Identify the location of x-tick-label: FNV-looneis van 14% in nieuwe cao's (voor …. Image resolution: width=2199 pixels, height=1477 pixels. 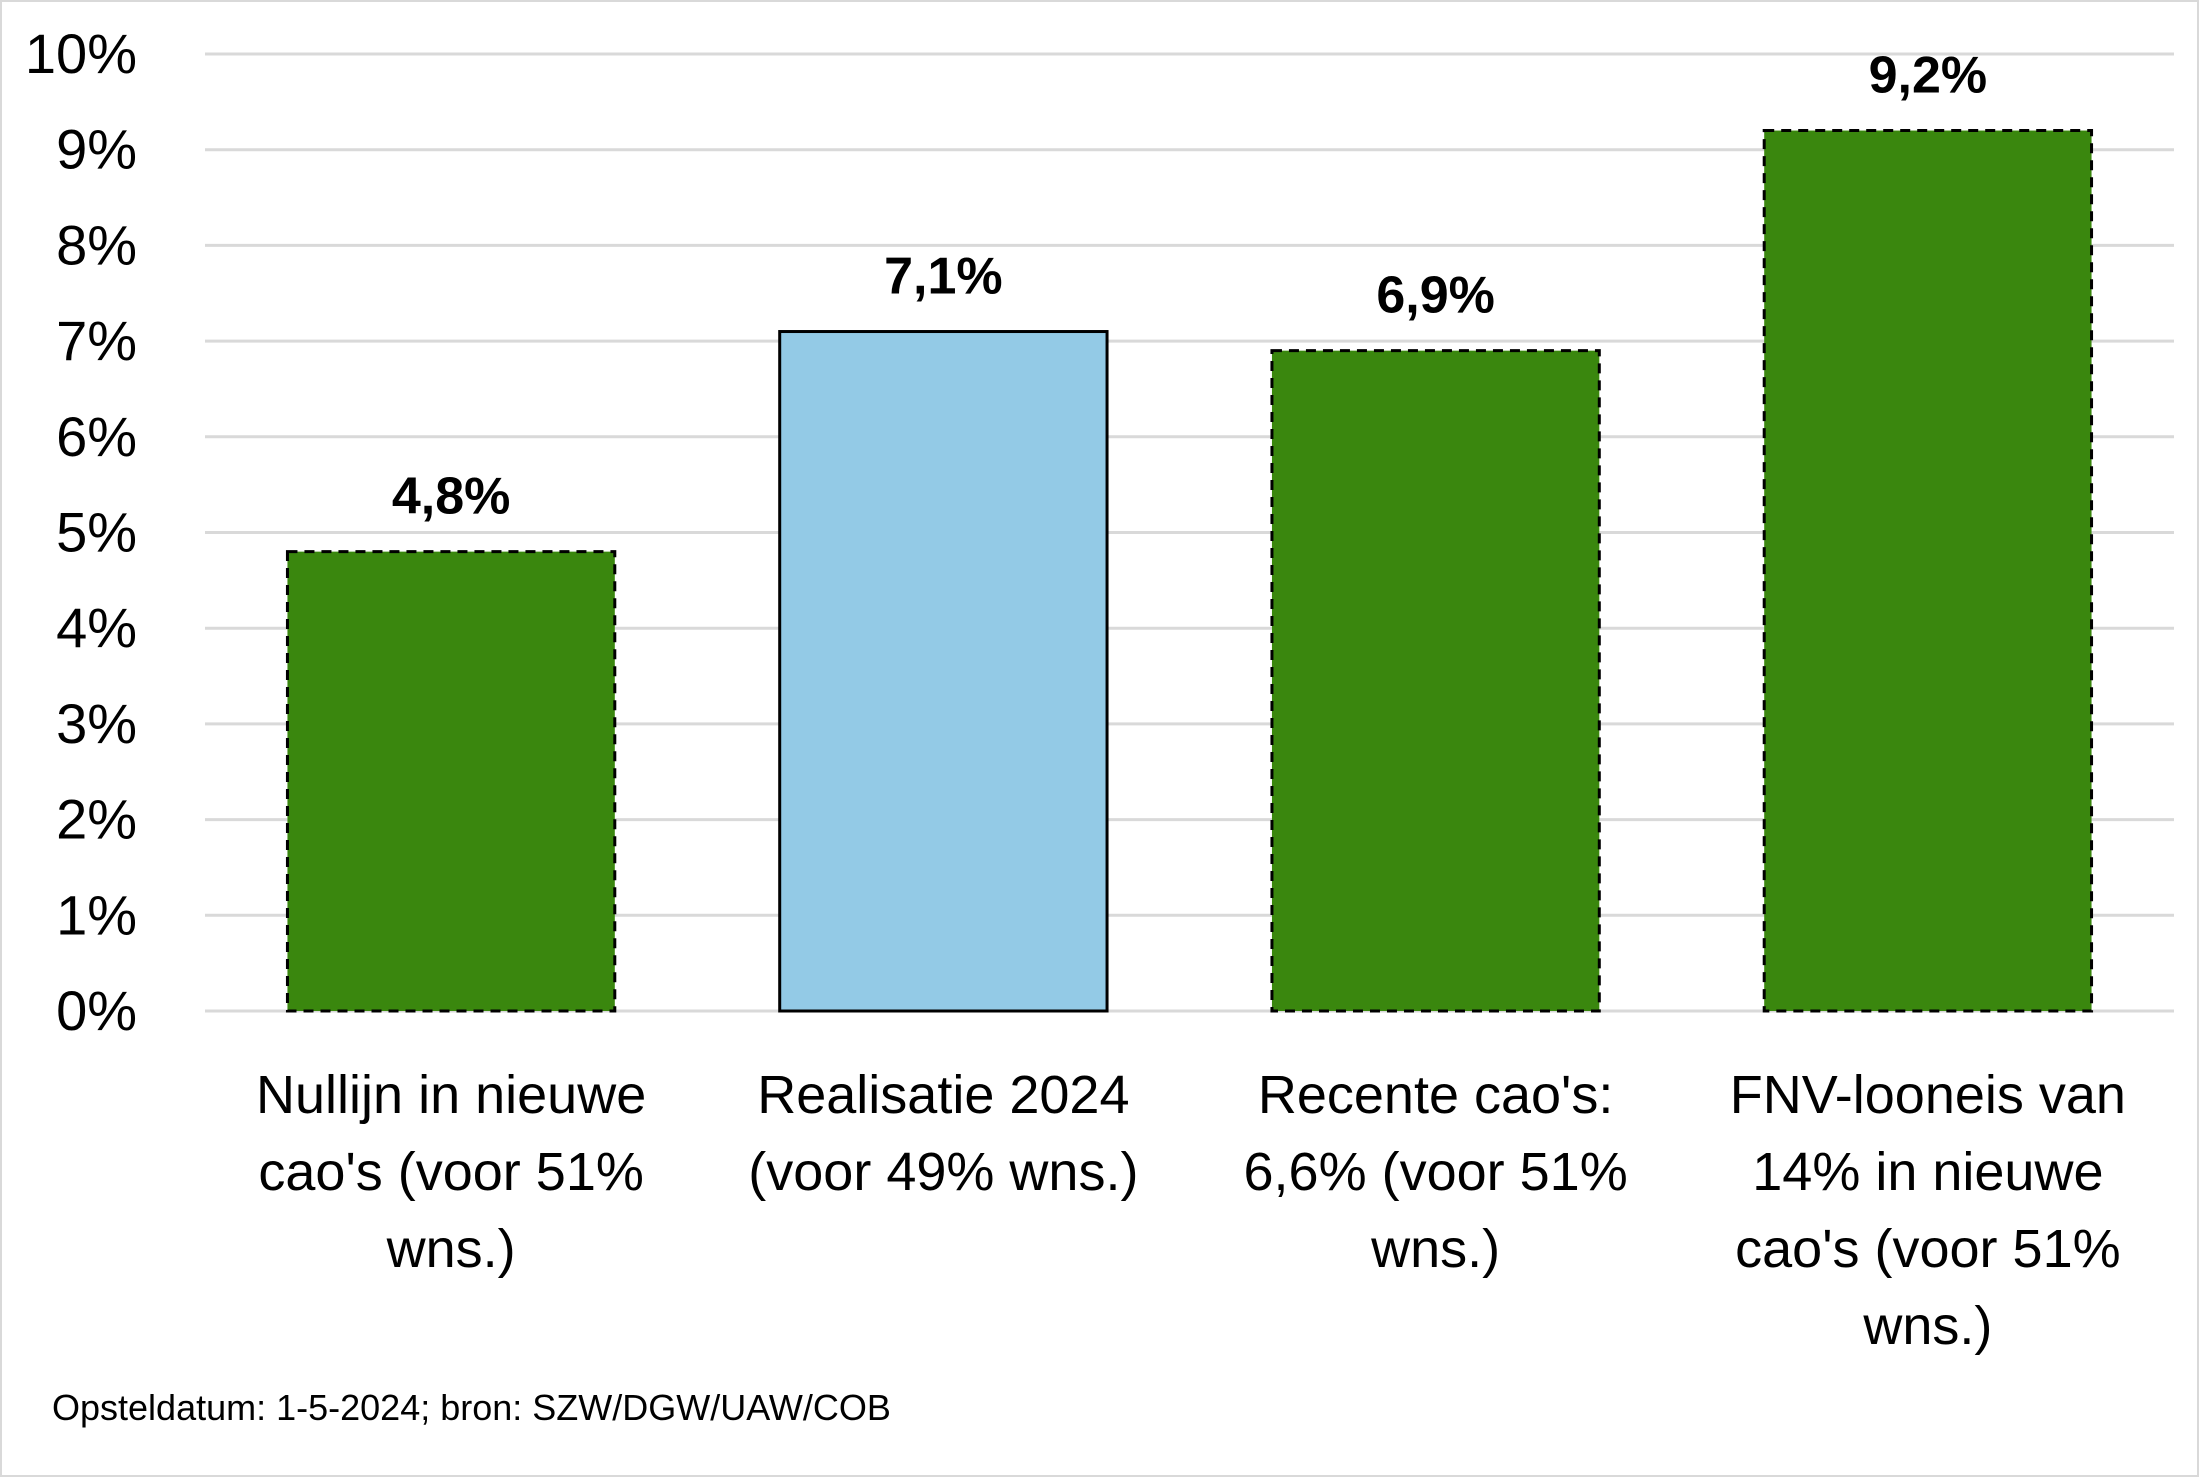
(1928, 1210).